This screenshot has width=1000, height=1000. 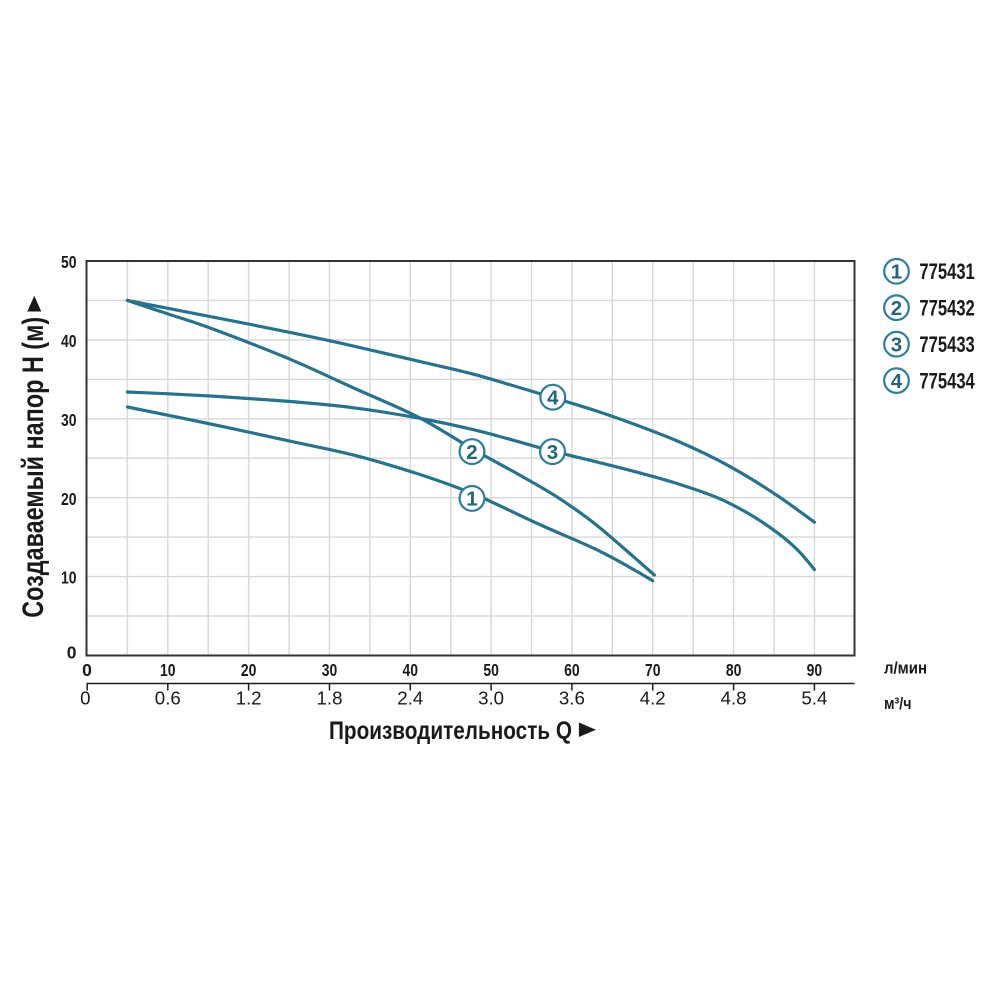 What do you see at coordinates (450, 731) in the screenshot?
I see `svg-text: Производительность Q` at bounding box center [450, 731].